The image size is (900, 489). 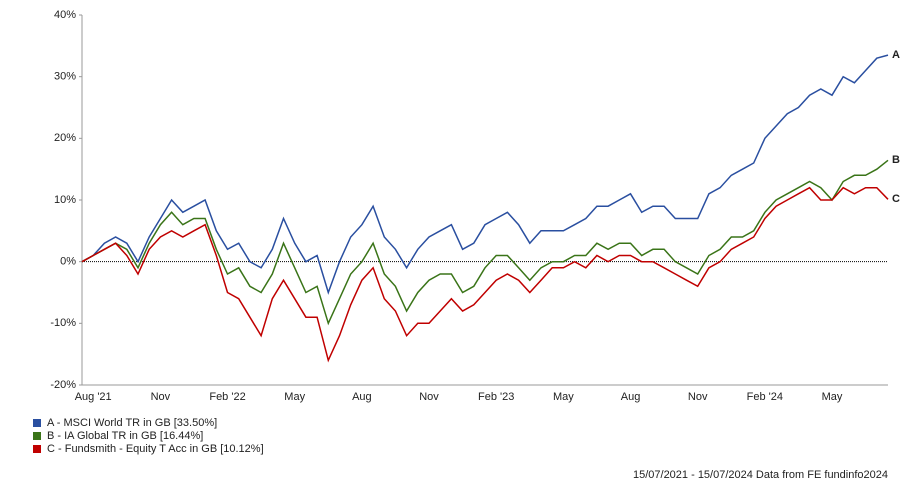 What do you see at coordinates (896, 199) in the screenshot?
I see `end-label: C` at bounding box center [896, 199].